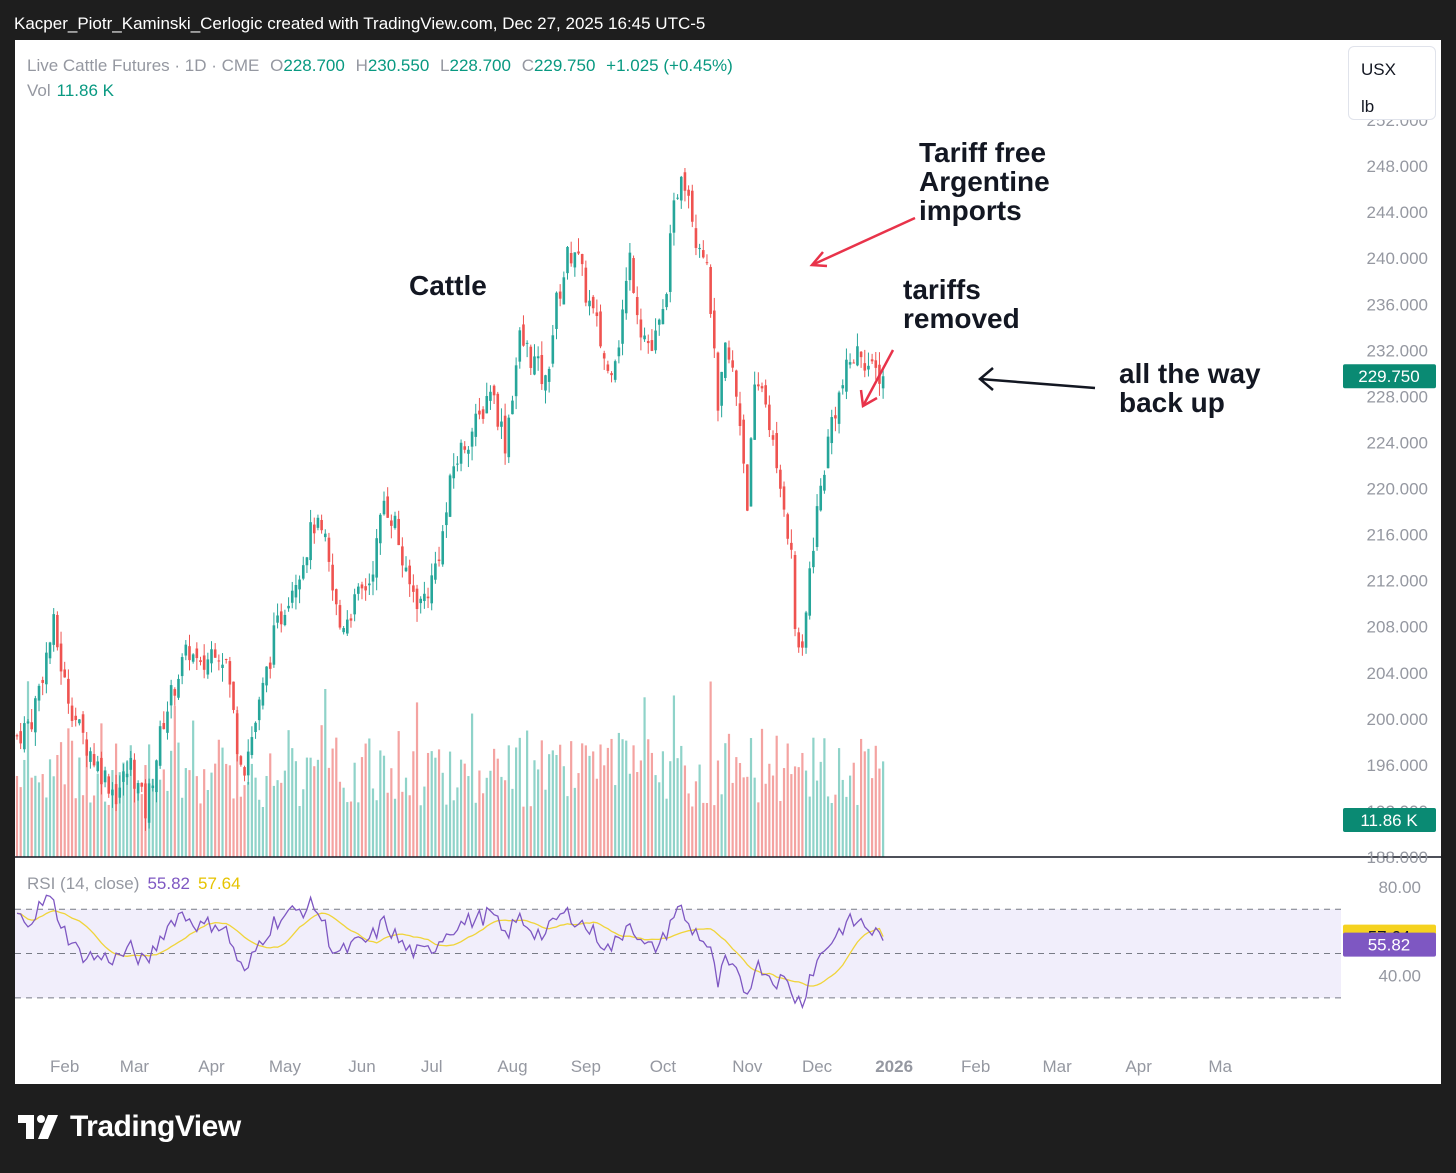 Image resolution: width=1456 pixels, height=1173 pixels. What do you see at coordinates (586, 1066) in the screenshot?
I see `time-tick-label: Sep` at bounding box center [586, 1066].